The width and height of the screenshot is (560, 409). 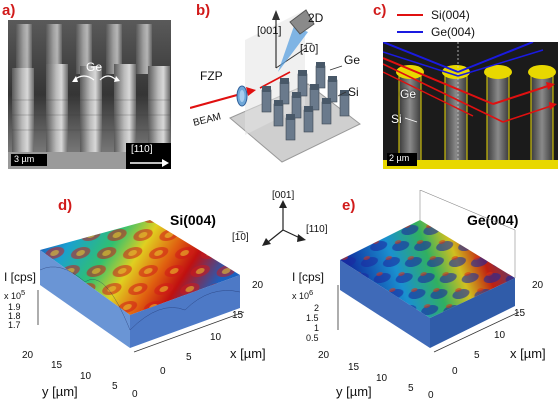 What do you see at coordinates (312, 318) in the screenshot?
I see `panel-e-z-tick-1: 1.5` at bounding box center [312, 318].